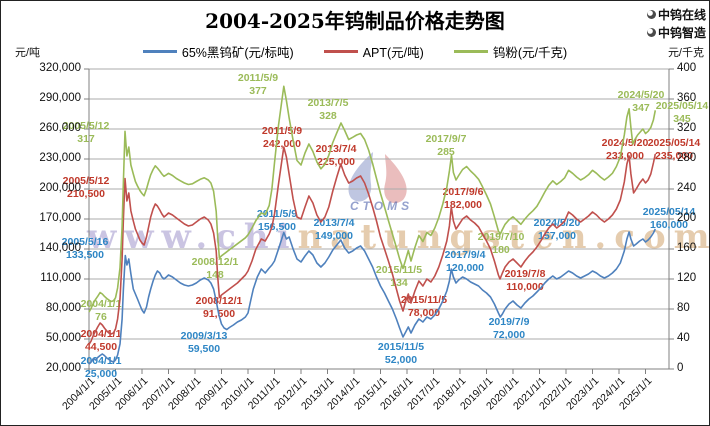  What do you see at coordinates (446, 152) in the screenshot?
I see `annotation-value: 285` at bounding box center [446, 152].